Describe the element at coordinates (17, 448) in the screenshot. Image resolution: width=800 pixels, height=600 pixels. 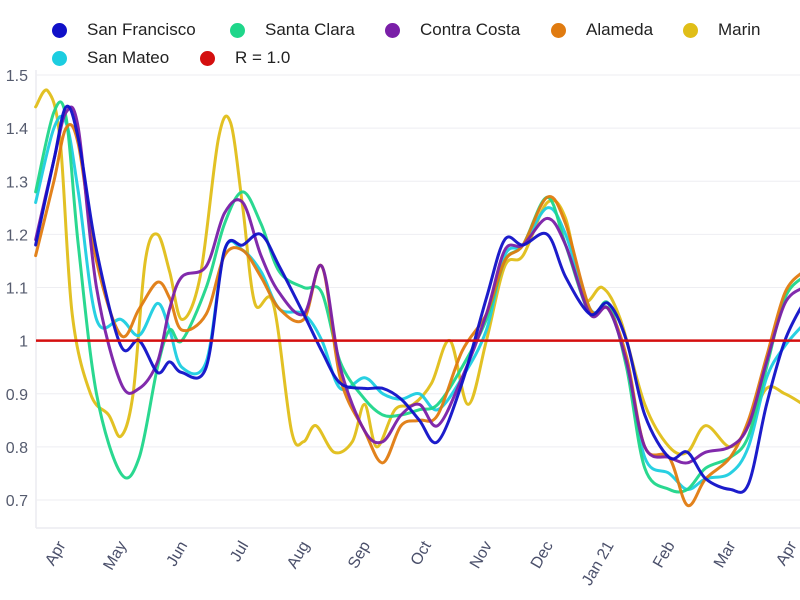
I see `y-tick-label: 0.8` at that location.